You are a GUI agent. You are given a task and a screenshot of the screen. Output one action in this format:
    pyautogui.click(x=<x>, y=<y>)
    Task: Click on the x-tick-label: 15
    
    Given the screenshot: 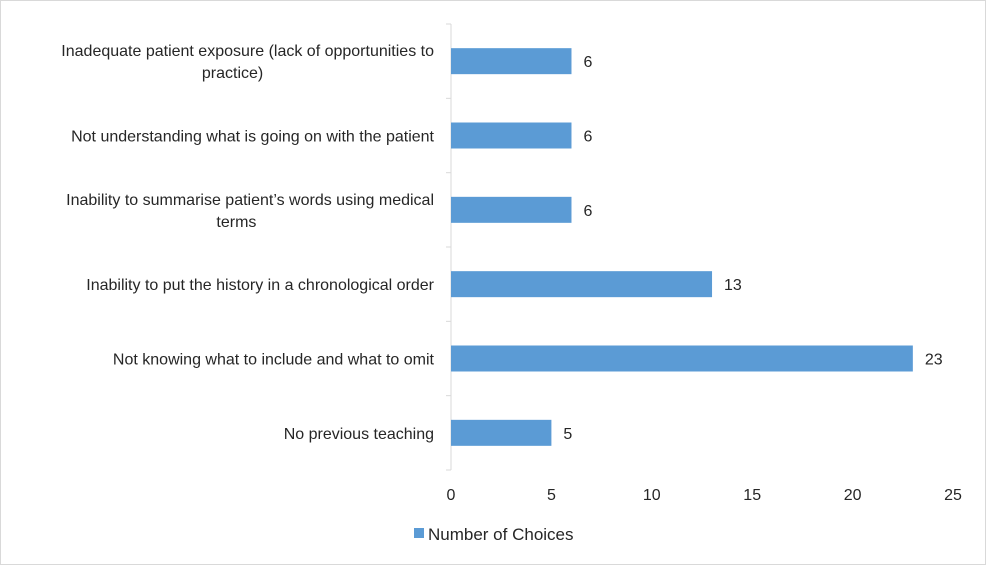 What is the action you would take?
    pyautogui.click(x=752, y=495)
    